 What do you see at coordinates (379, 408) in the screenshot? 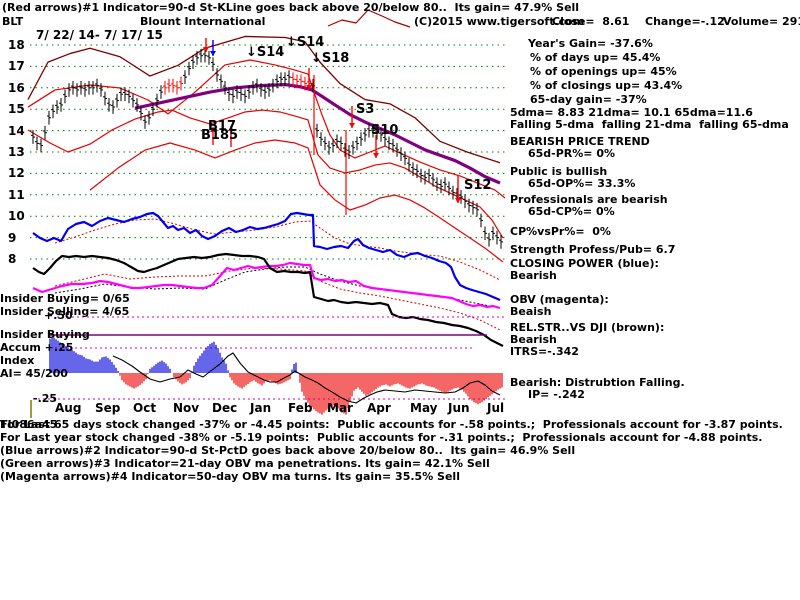
I see `month-label-apr: Apr` at bounding box center [379, 408].